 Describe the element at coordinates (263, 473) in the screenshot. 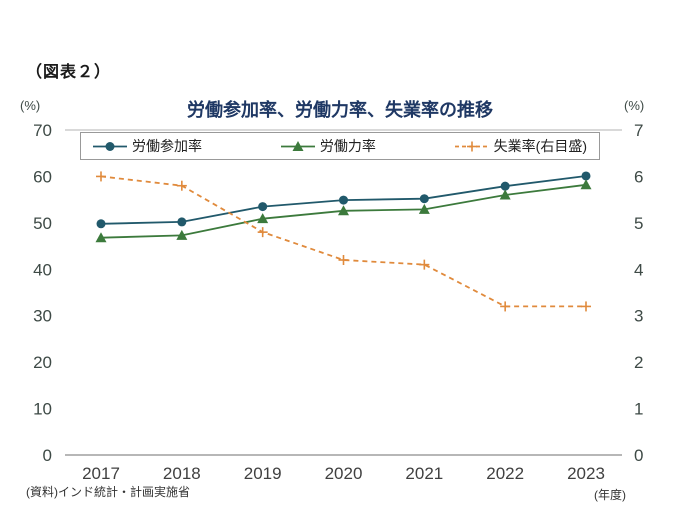

I see `x-axis-tick-label: 2019` at that location.